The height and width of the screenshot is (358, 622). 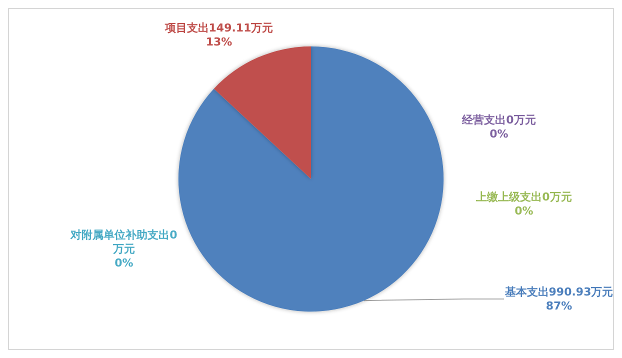 I want to click on slice-label: 基本支出990.93万元 87%, so click(x=559, y=299).